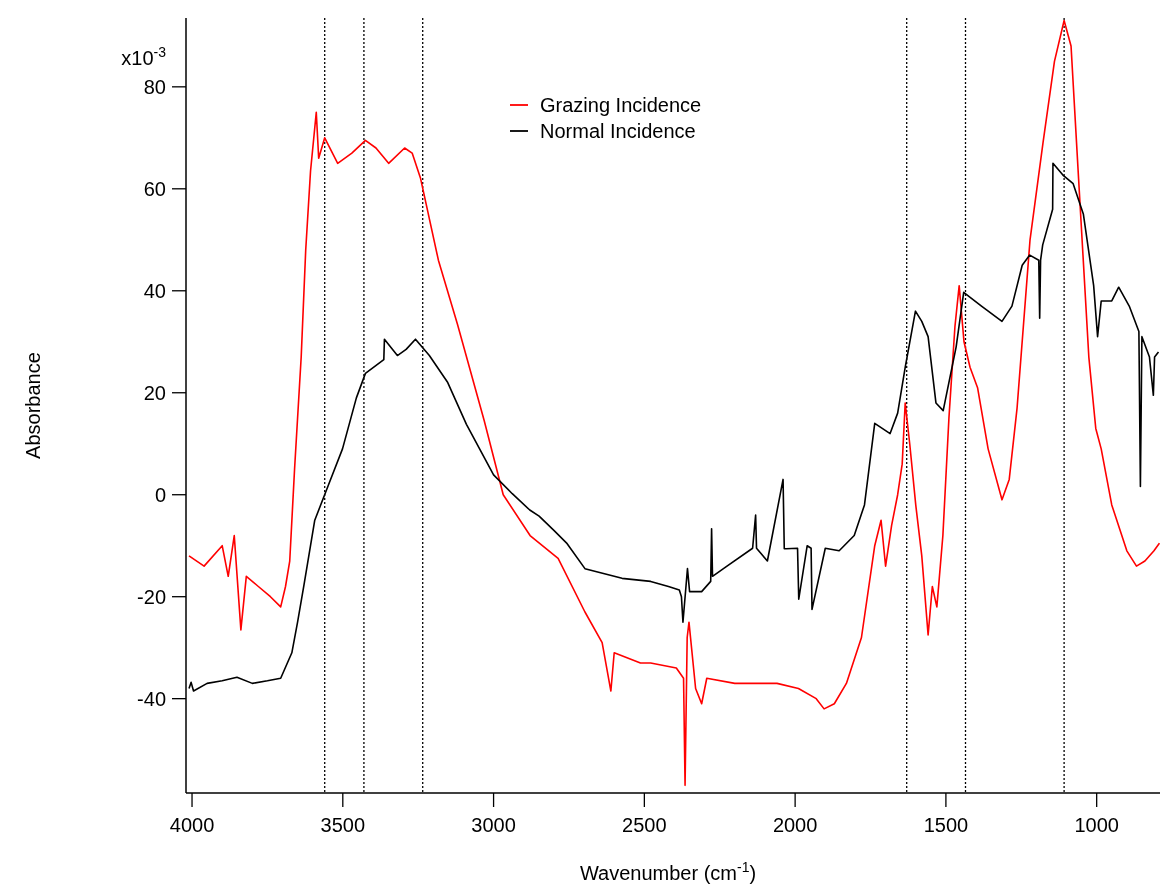  Describe the element at coordinates (154, 290) in the screenshot. I see `y-tick-label: 40` at that location.